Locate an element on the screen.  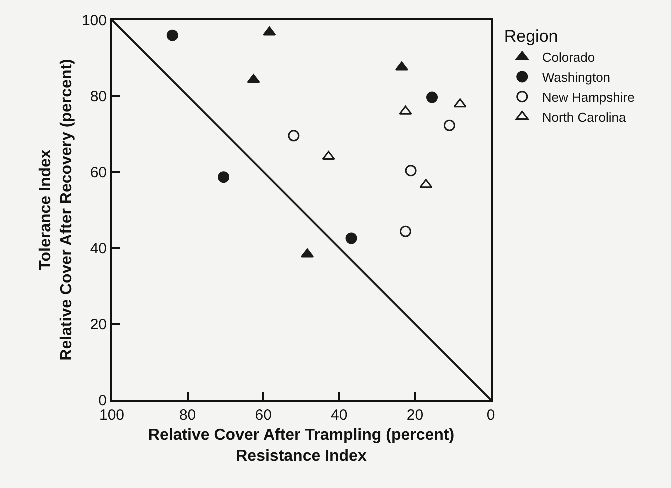
legend-label: New Hampshire is located at coordinates (588, 97).